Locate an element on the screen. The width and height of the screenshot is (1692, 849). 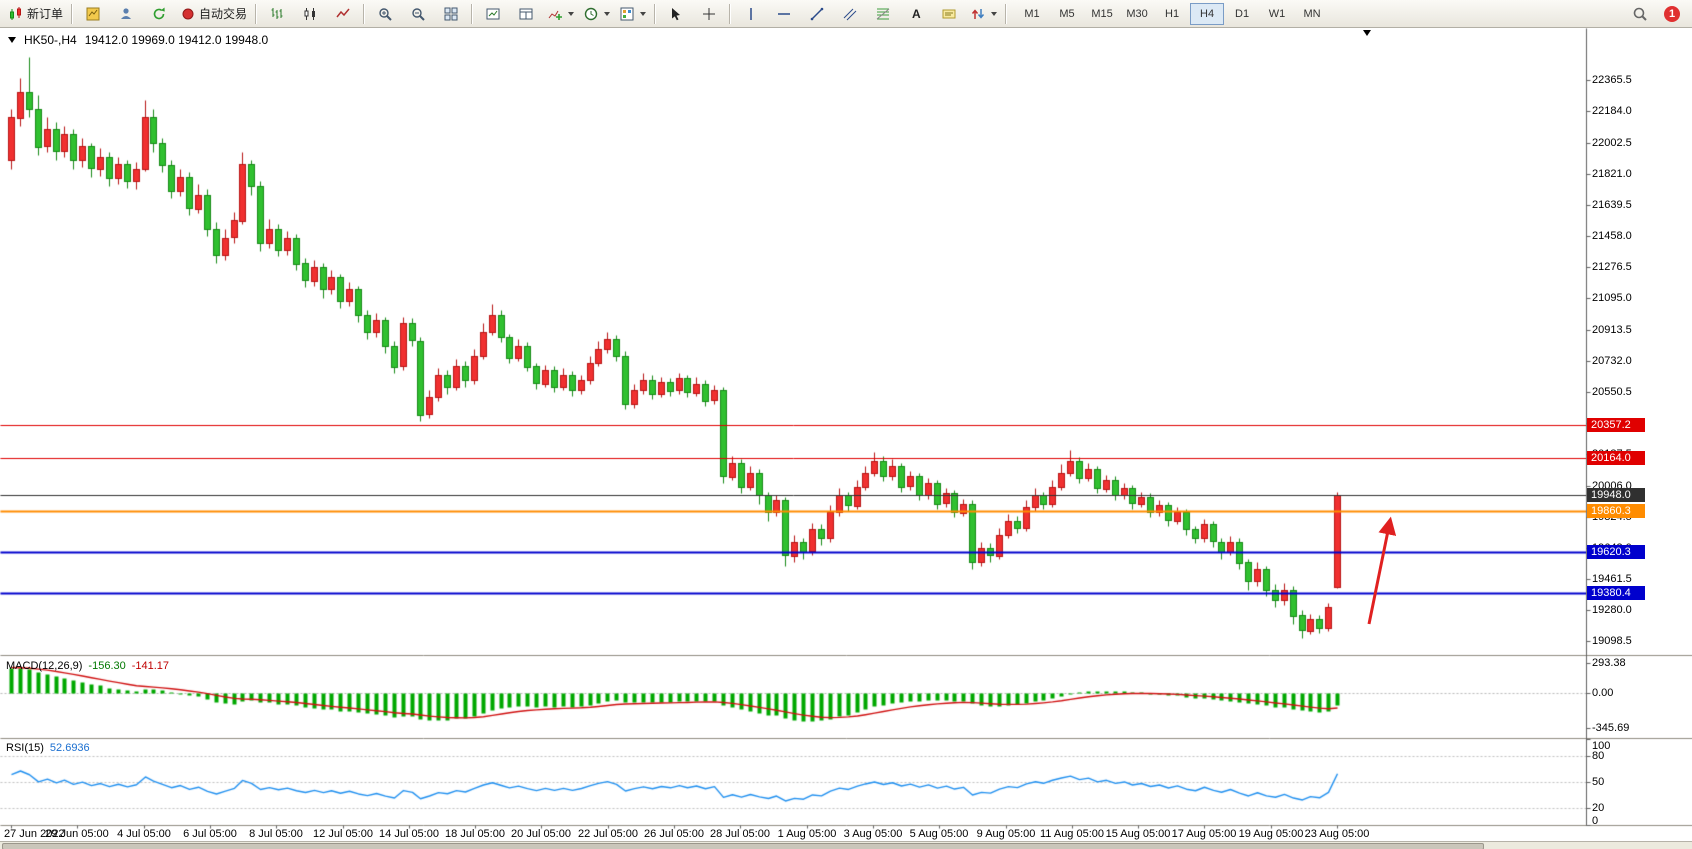
trend-arrow-annotation is located at coordinates (1380, 573).